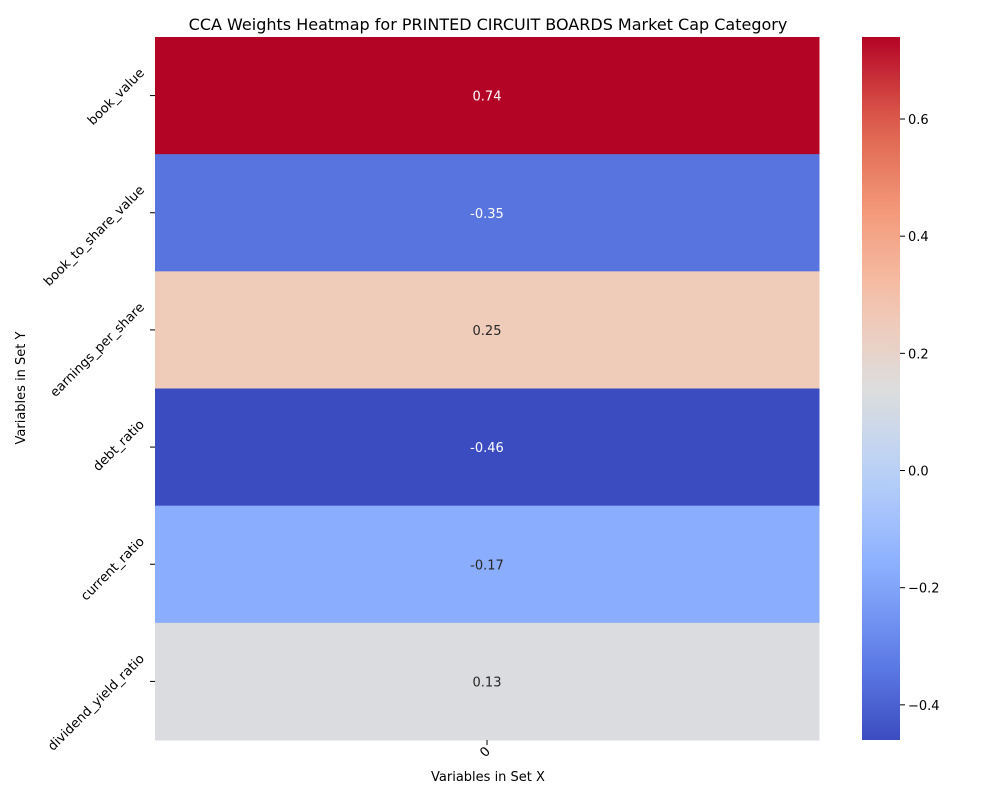 Image resolution: width=1000 pixels, height=804 pixels. I want to click on cell-value-label: 0.74, so click(487, 97).